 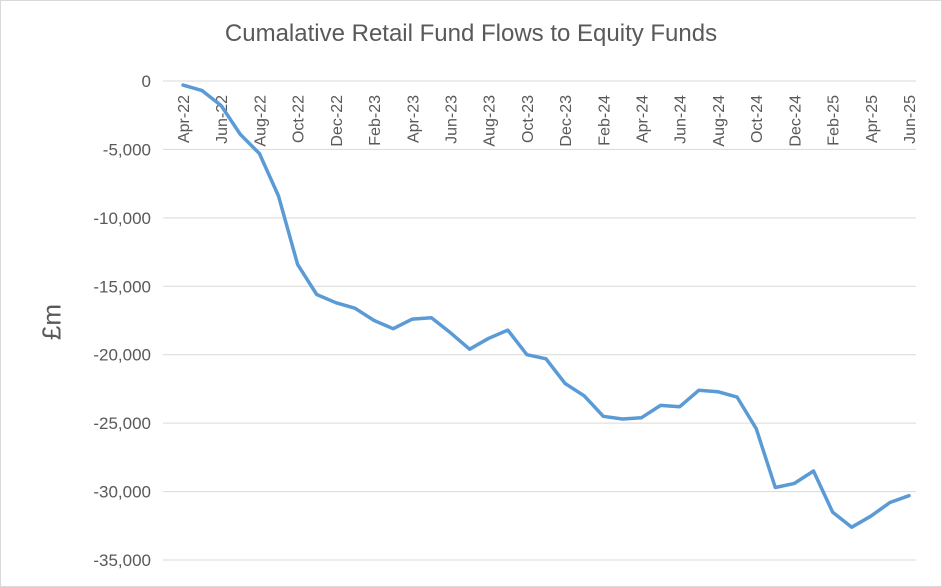 What do you see at coordinates (834, 120) in the screenshot?
I see `x-tick-label: Feb-25` at bounding box center [834, 120].